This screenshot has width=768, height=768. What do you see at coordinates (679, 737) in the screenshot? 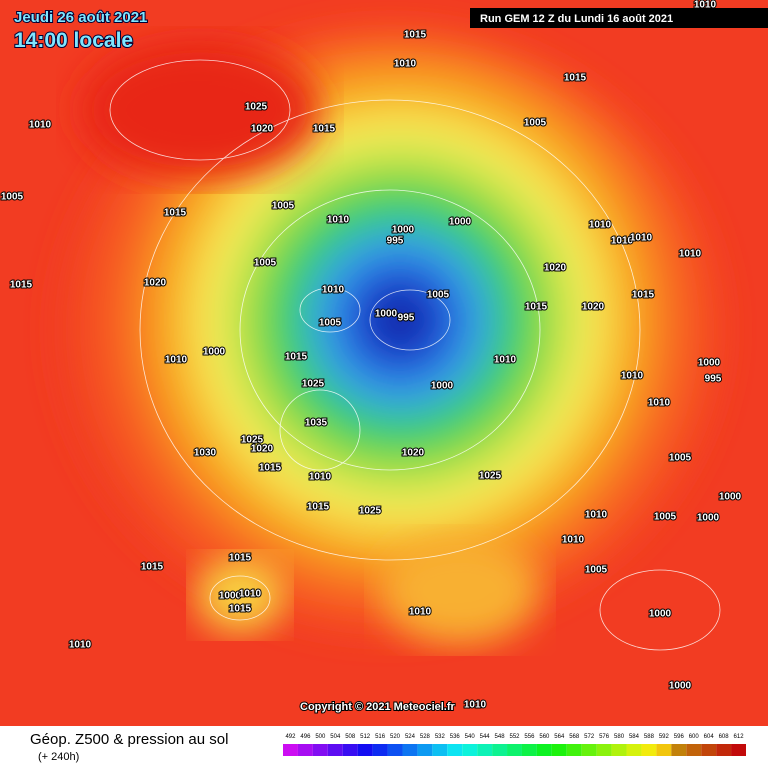
I see `scale-label: 596` at bounding box center [679, 737].